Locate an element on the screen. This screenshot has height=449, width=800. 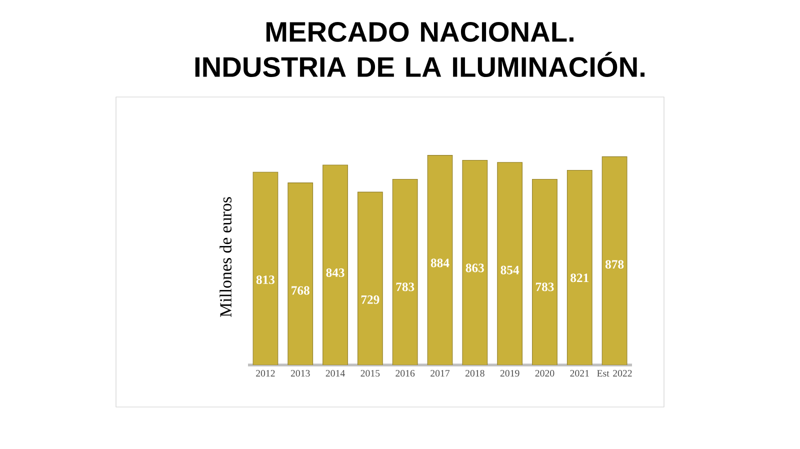
x-tick-label: 2019 is located at coordinates (510, 373).